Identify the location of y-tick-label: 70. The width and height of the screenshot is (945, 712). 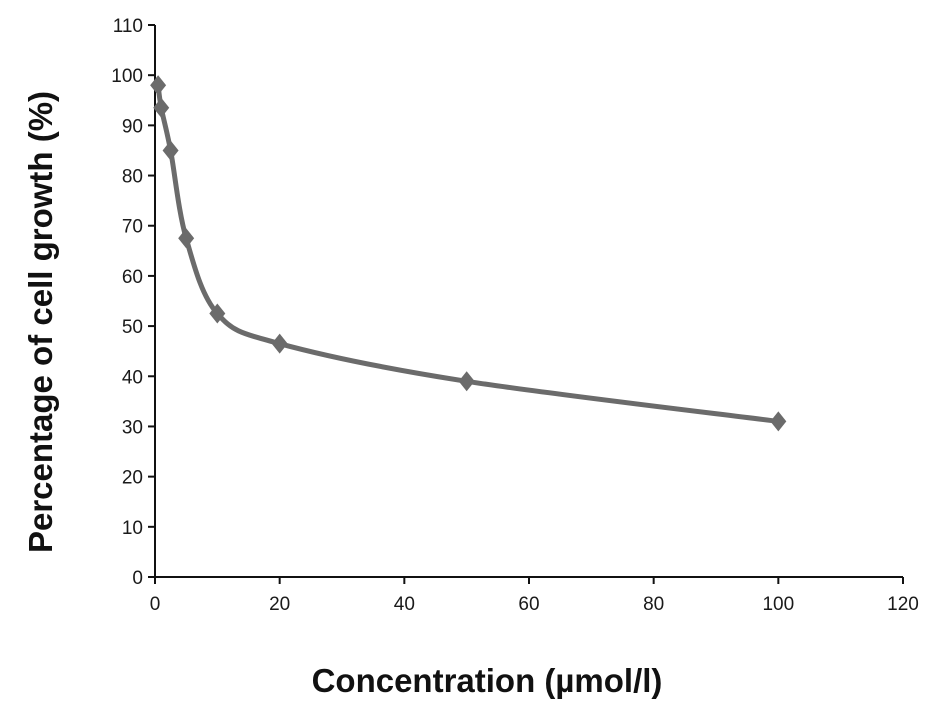
(132, 227).